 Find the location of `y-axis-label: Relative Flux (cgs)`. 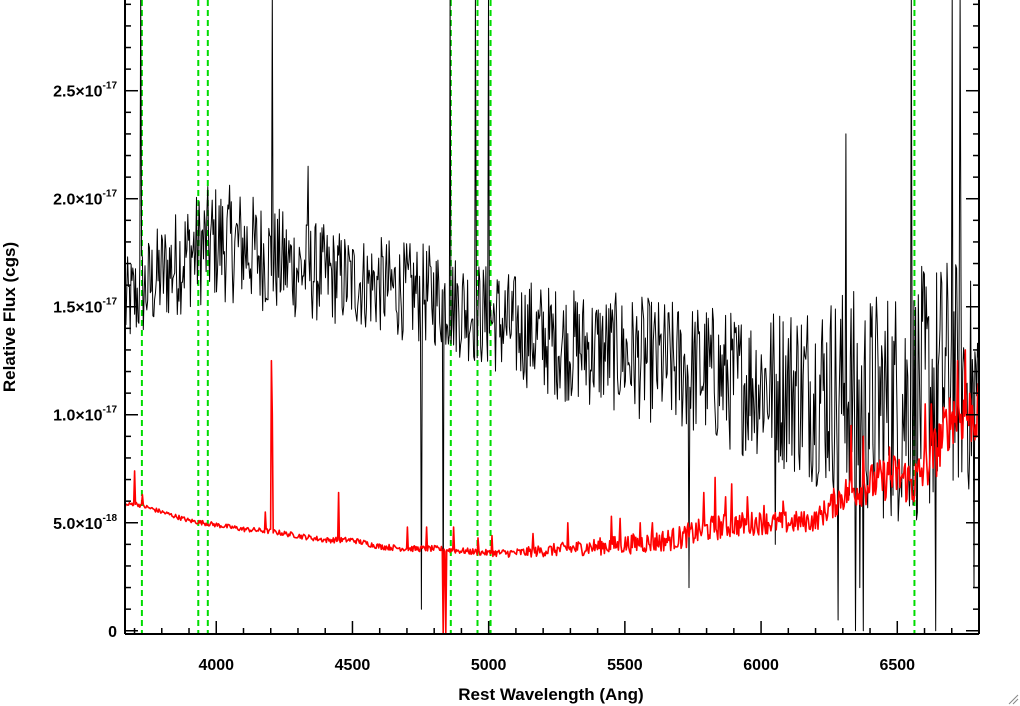

y-axis-label: Relative Flux (cgs) is located at coordinates (9, 317).